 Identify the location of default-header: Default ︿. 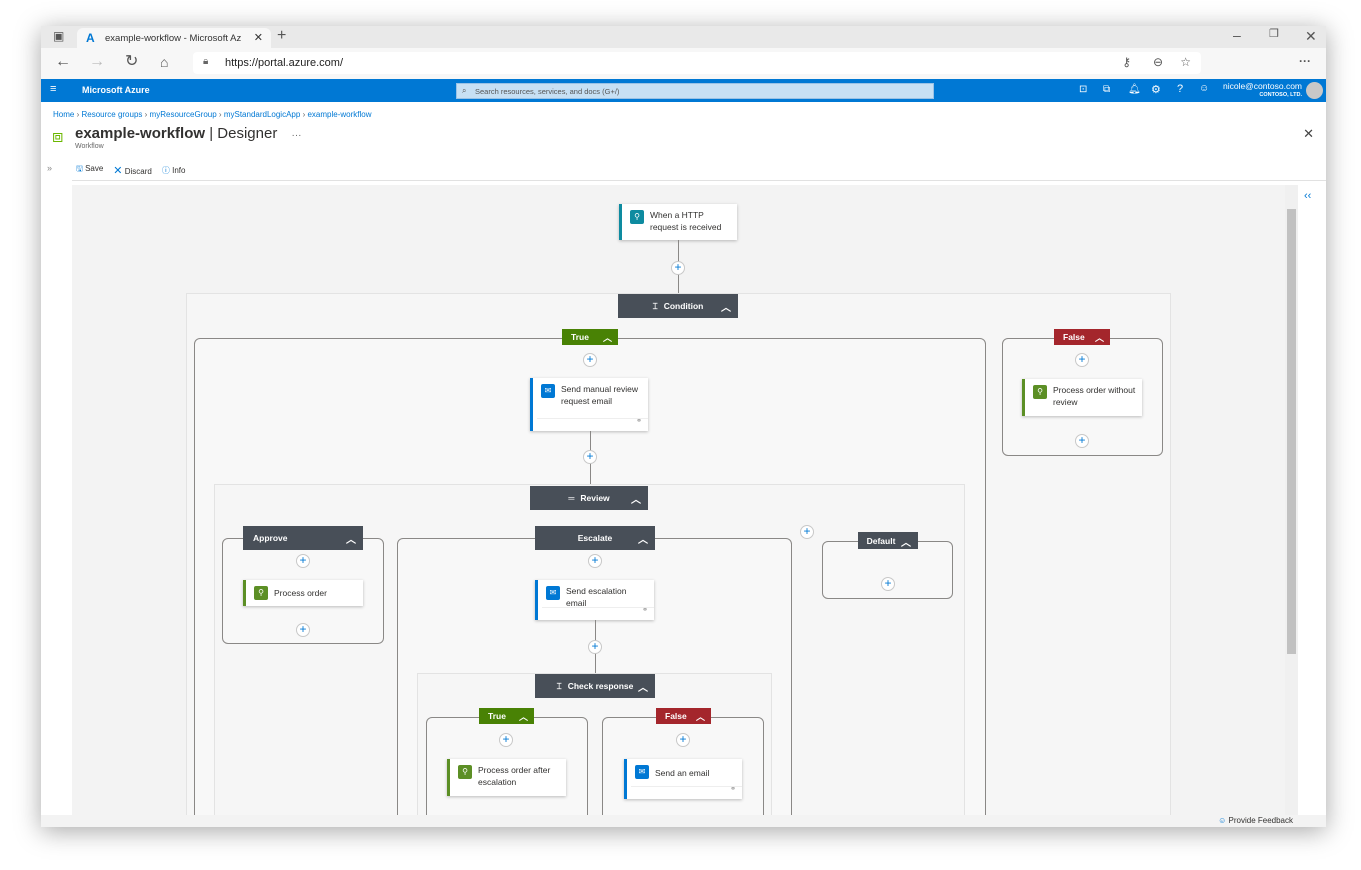
(888, 540).